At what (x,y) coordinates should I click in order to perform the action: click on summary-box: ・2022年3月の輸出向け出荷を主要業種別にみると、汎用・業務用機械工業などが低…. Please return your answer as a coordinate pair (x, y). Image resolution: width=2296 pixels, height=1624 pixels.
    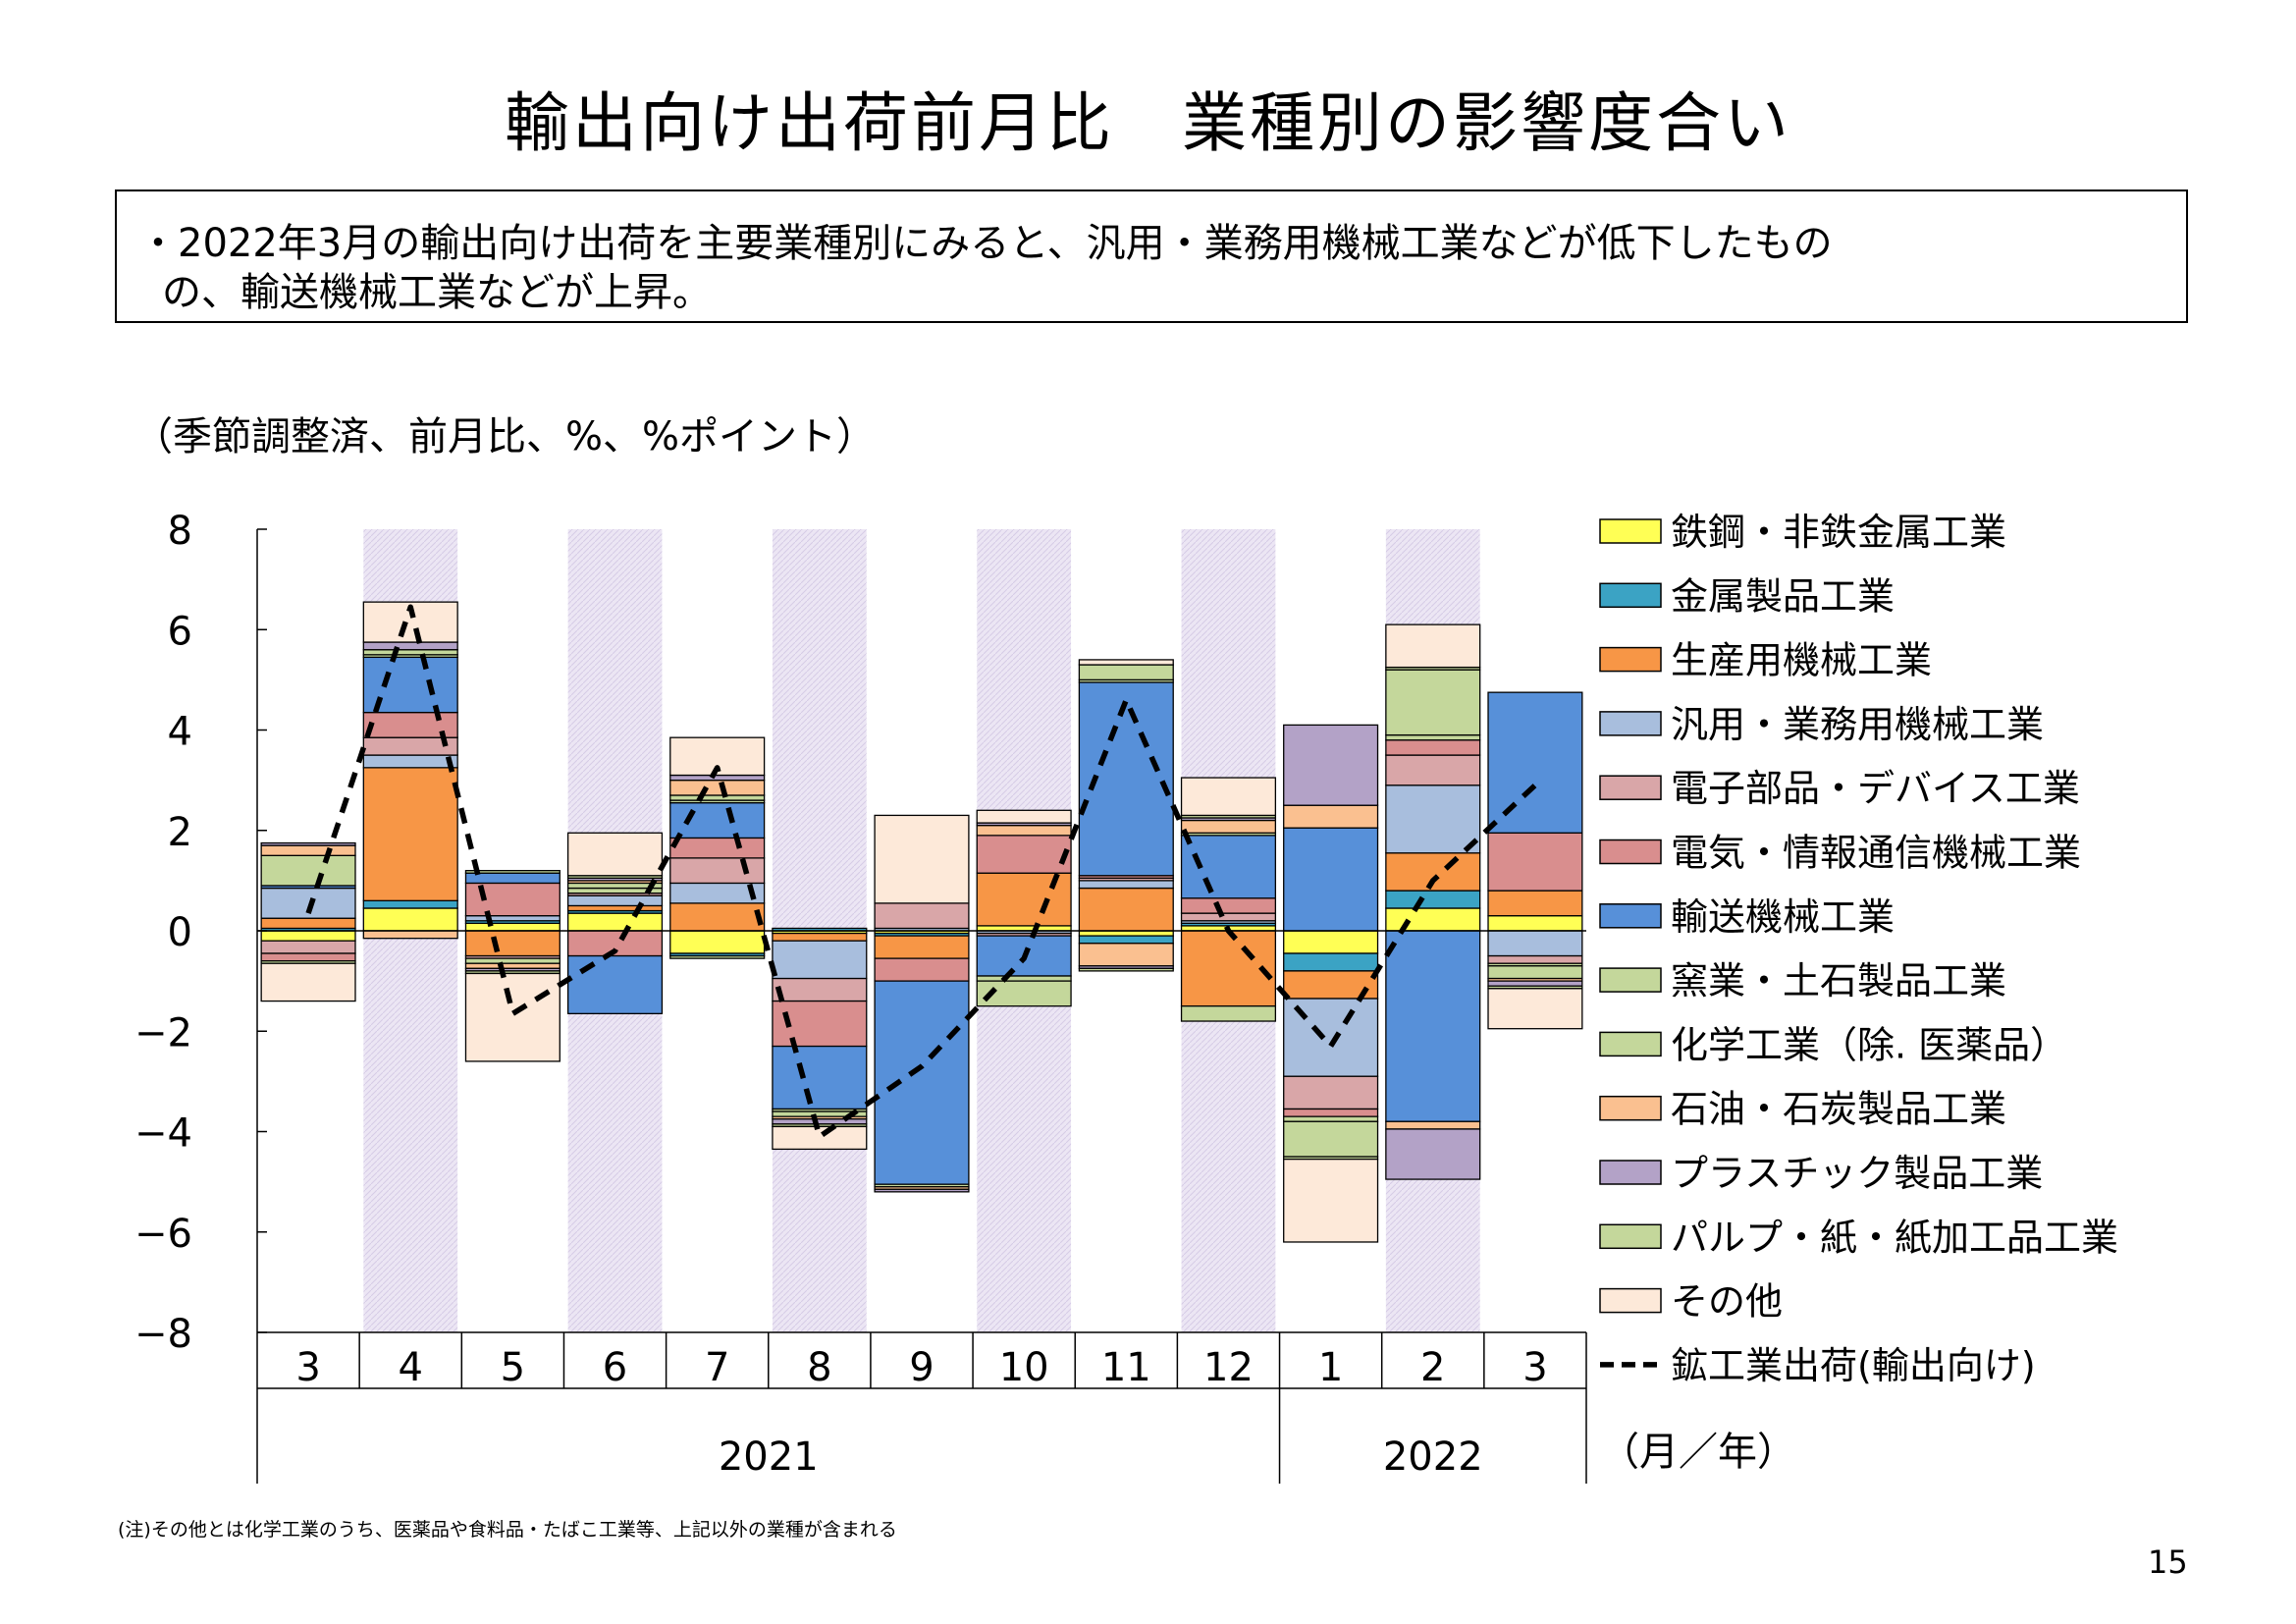
    Looking at the image, I should click on (1151, 256).